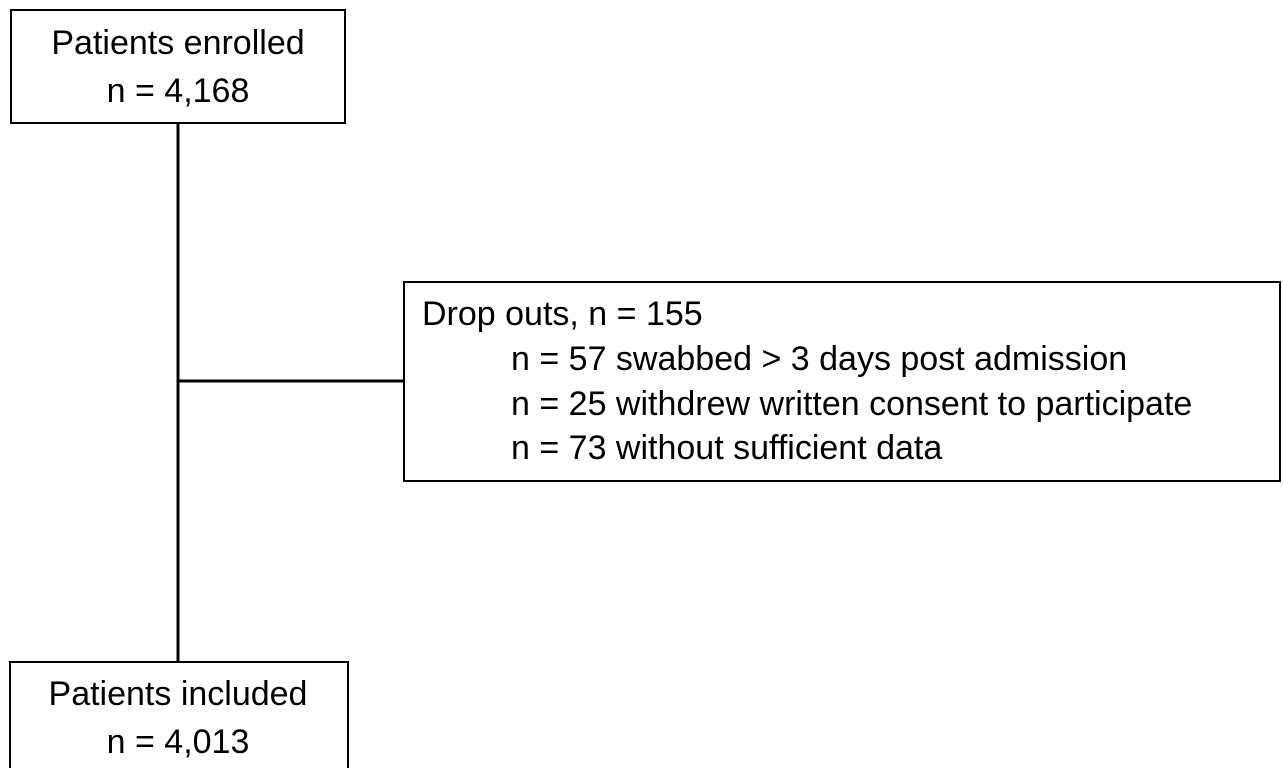 The width and height of the screenshot is (1283, 768). What do you see at coordinates (177, 43) in the screenshot?
I see `node-text: Patients enrolled` at bounding box center [177, 43].